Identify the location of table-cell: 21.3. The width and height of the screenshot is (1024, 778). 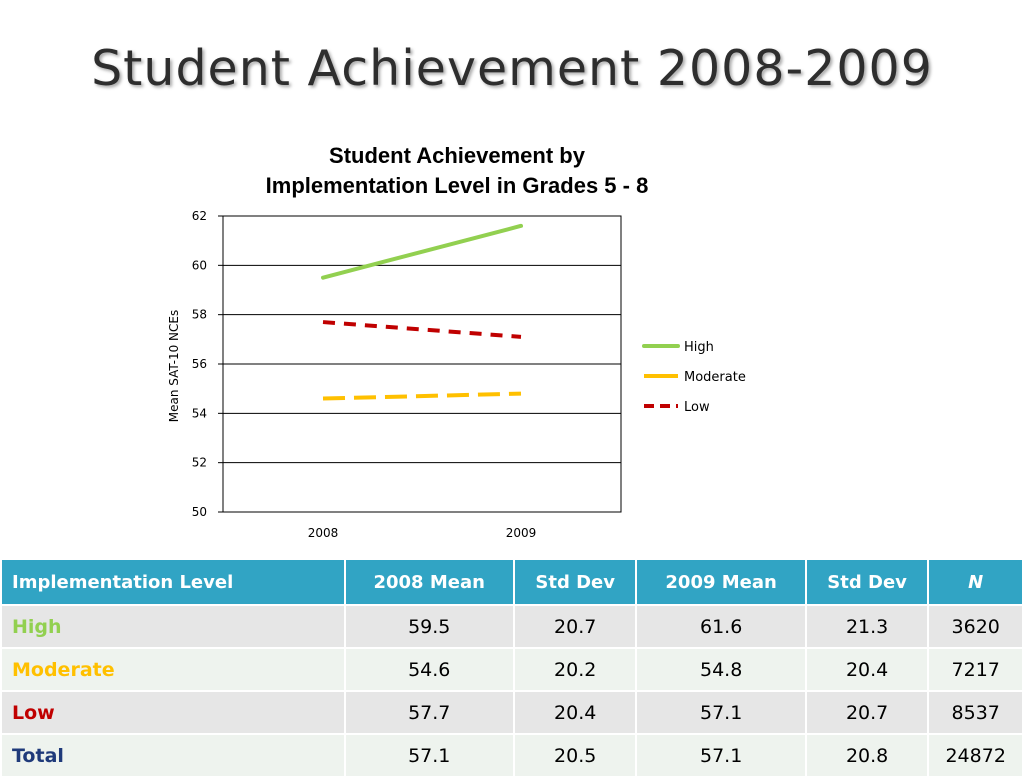
(867, 626).